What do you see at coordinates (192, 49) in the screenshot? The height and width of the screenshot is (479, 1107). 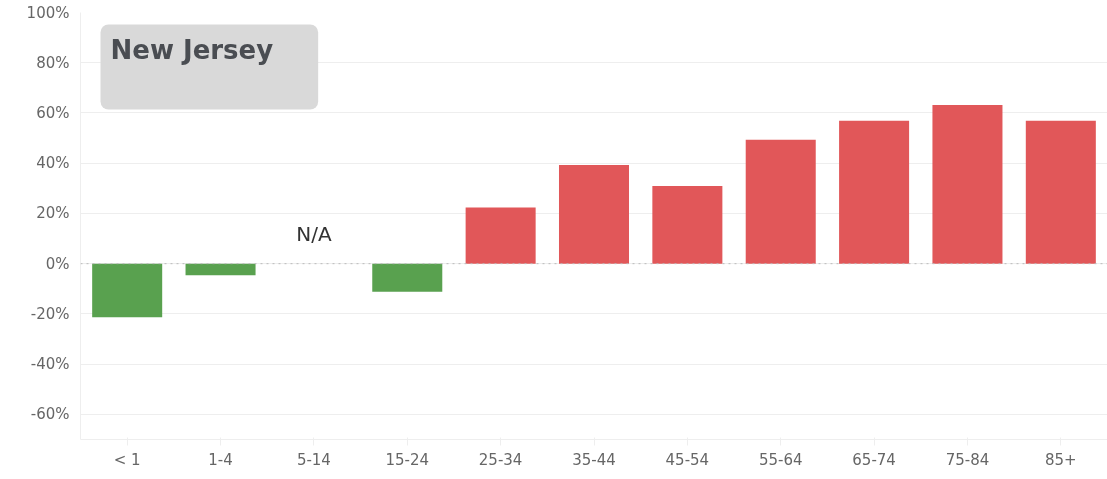 I see `text: New Jersey` at bounding box center [192, 49].